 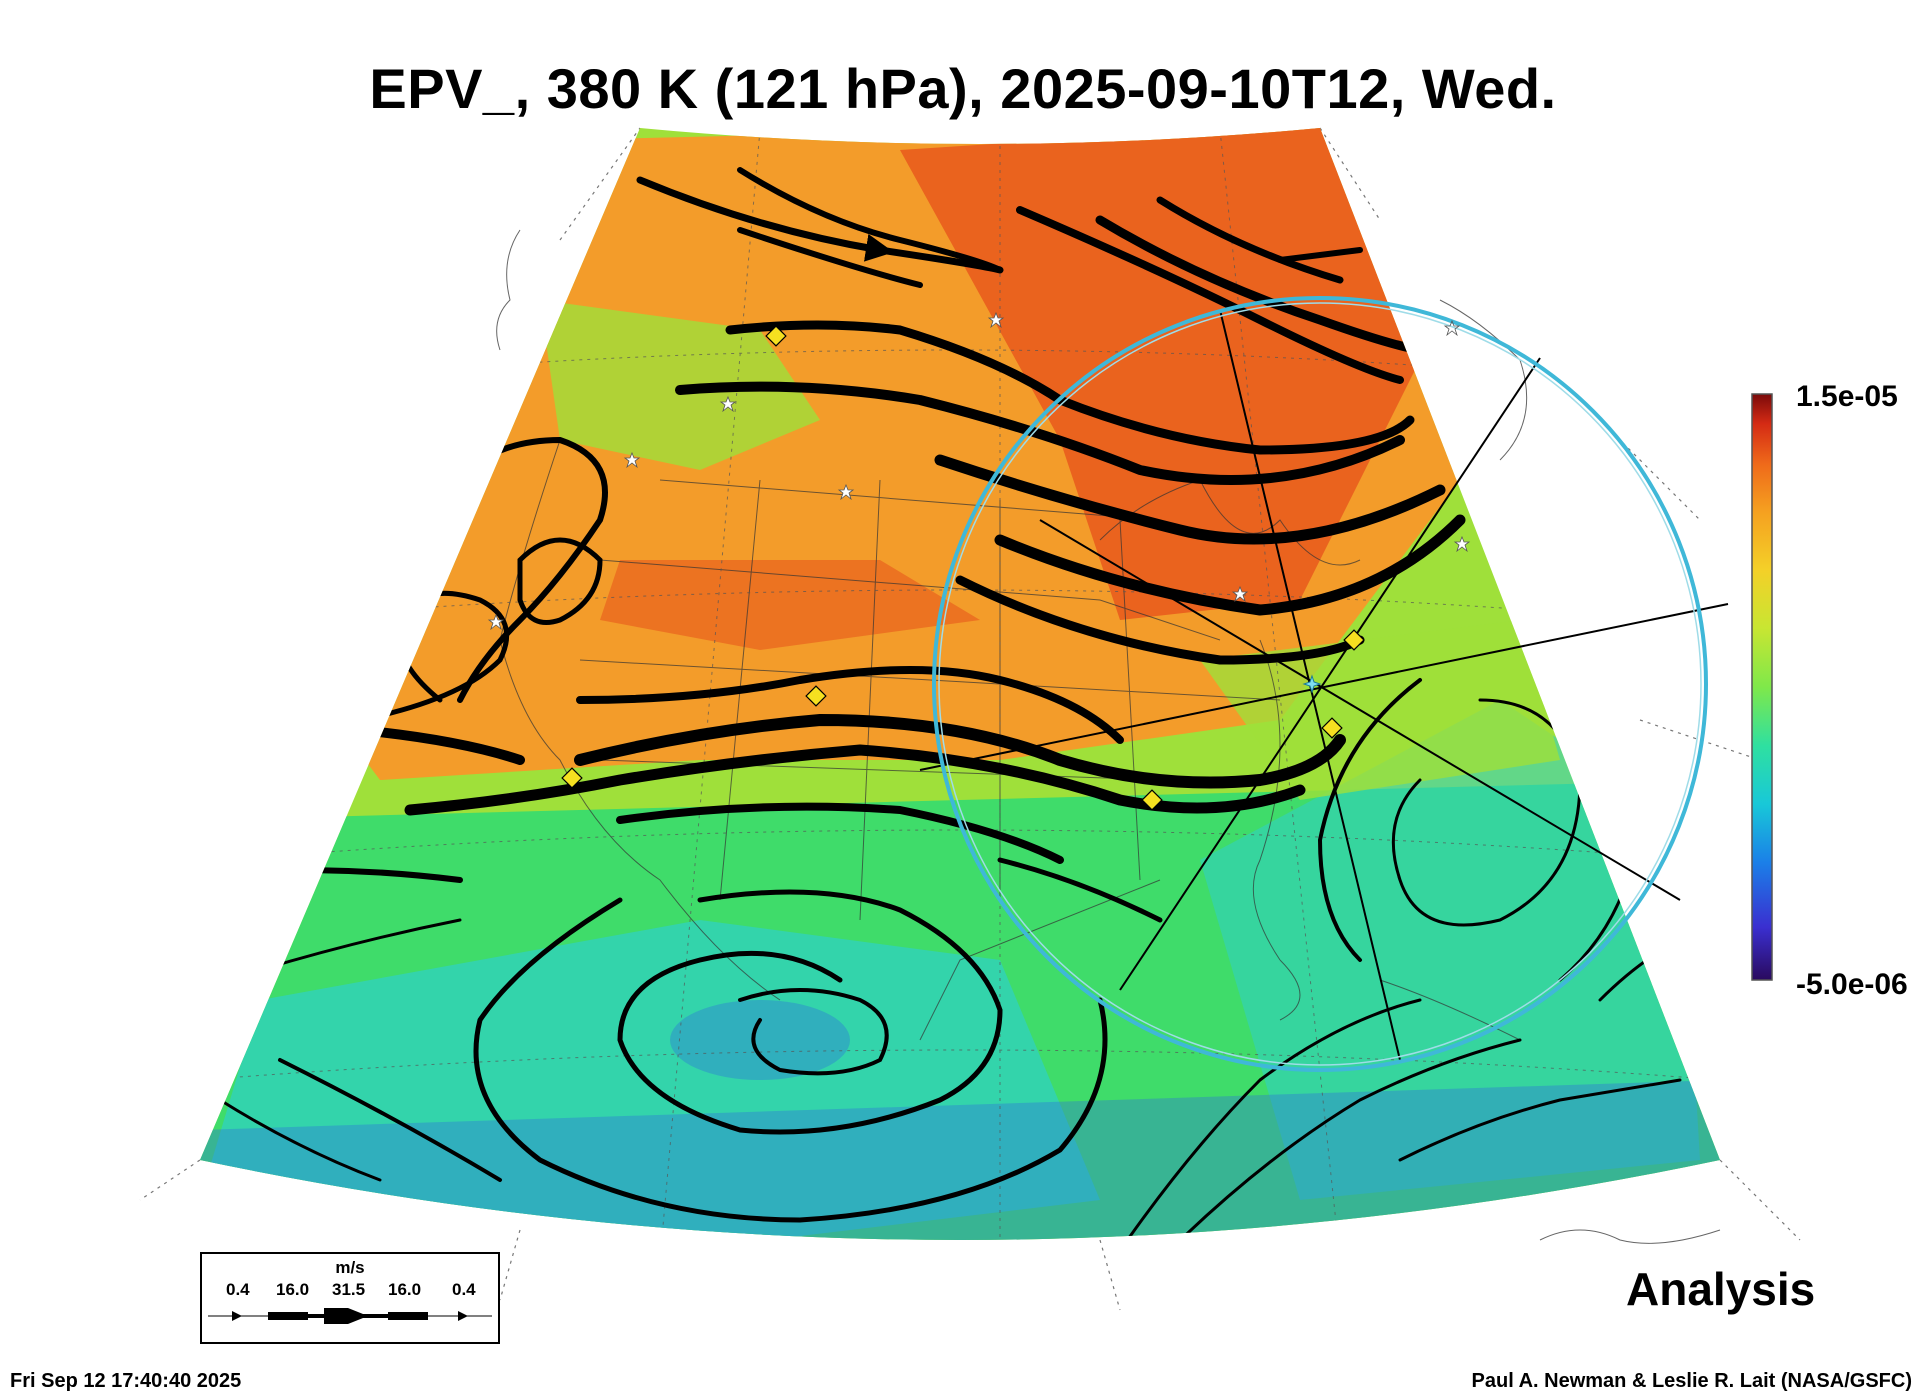 I want to click on colorbar-min-label: -5.0e-06, so click(x=1852, y=984).